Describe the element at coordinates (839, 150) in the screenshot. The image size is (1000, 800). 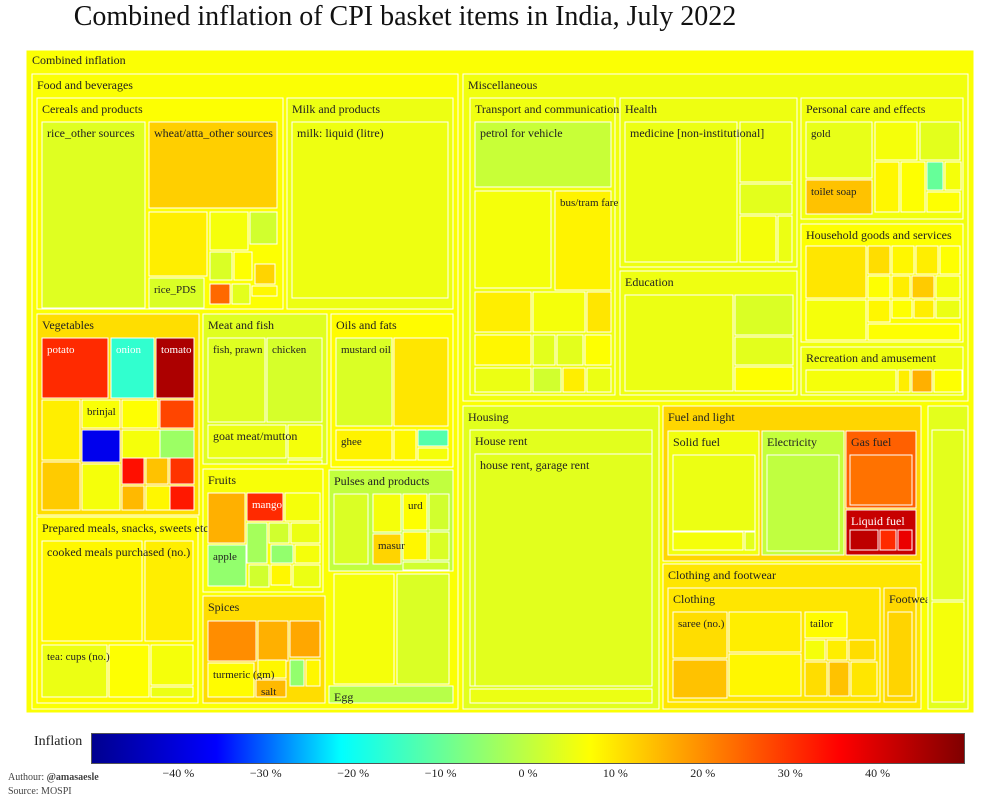
I see `item-gold` at that location.